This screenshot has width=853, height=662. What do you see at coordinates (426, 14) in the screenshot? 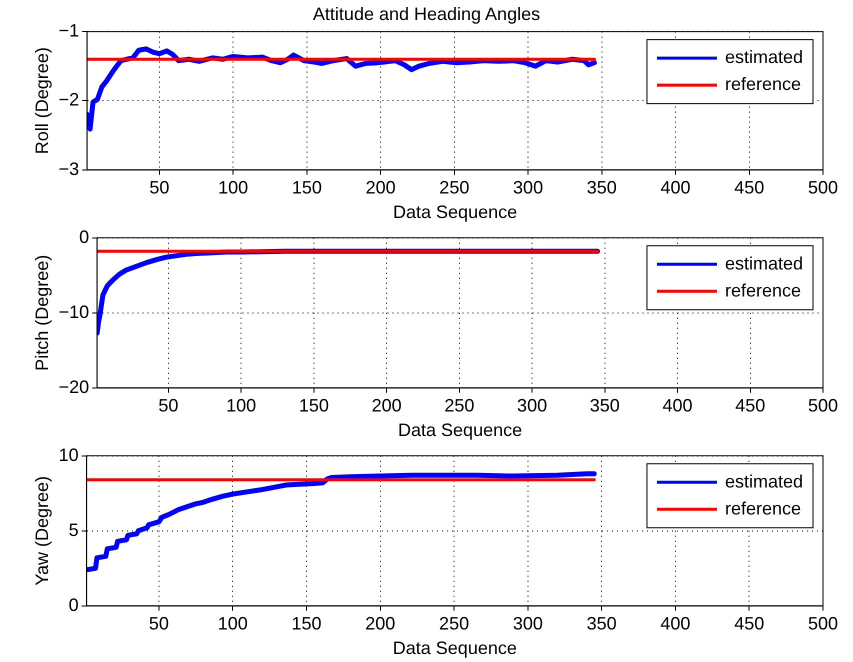
I see `chart-title: Attitude and Heading Angles` at bounding box center [426, 14].